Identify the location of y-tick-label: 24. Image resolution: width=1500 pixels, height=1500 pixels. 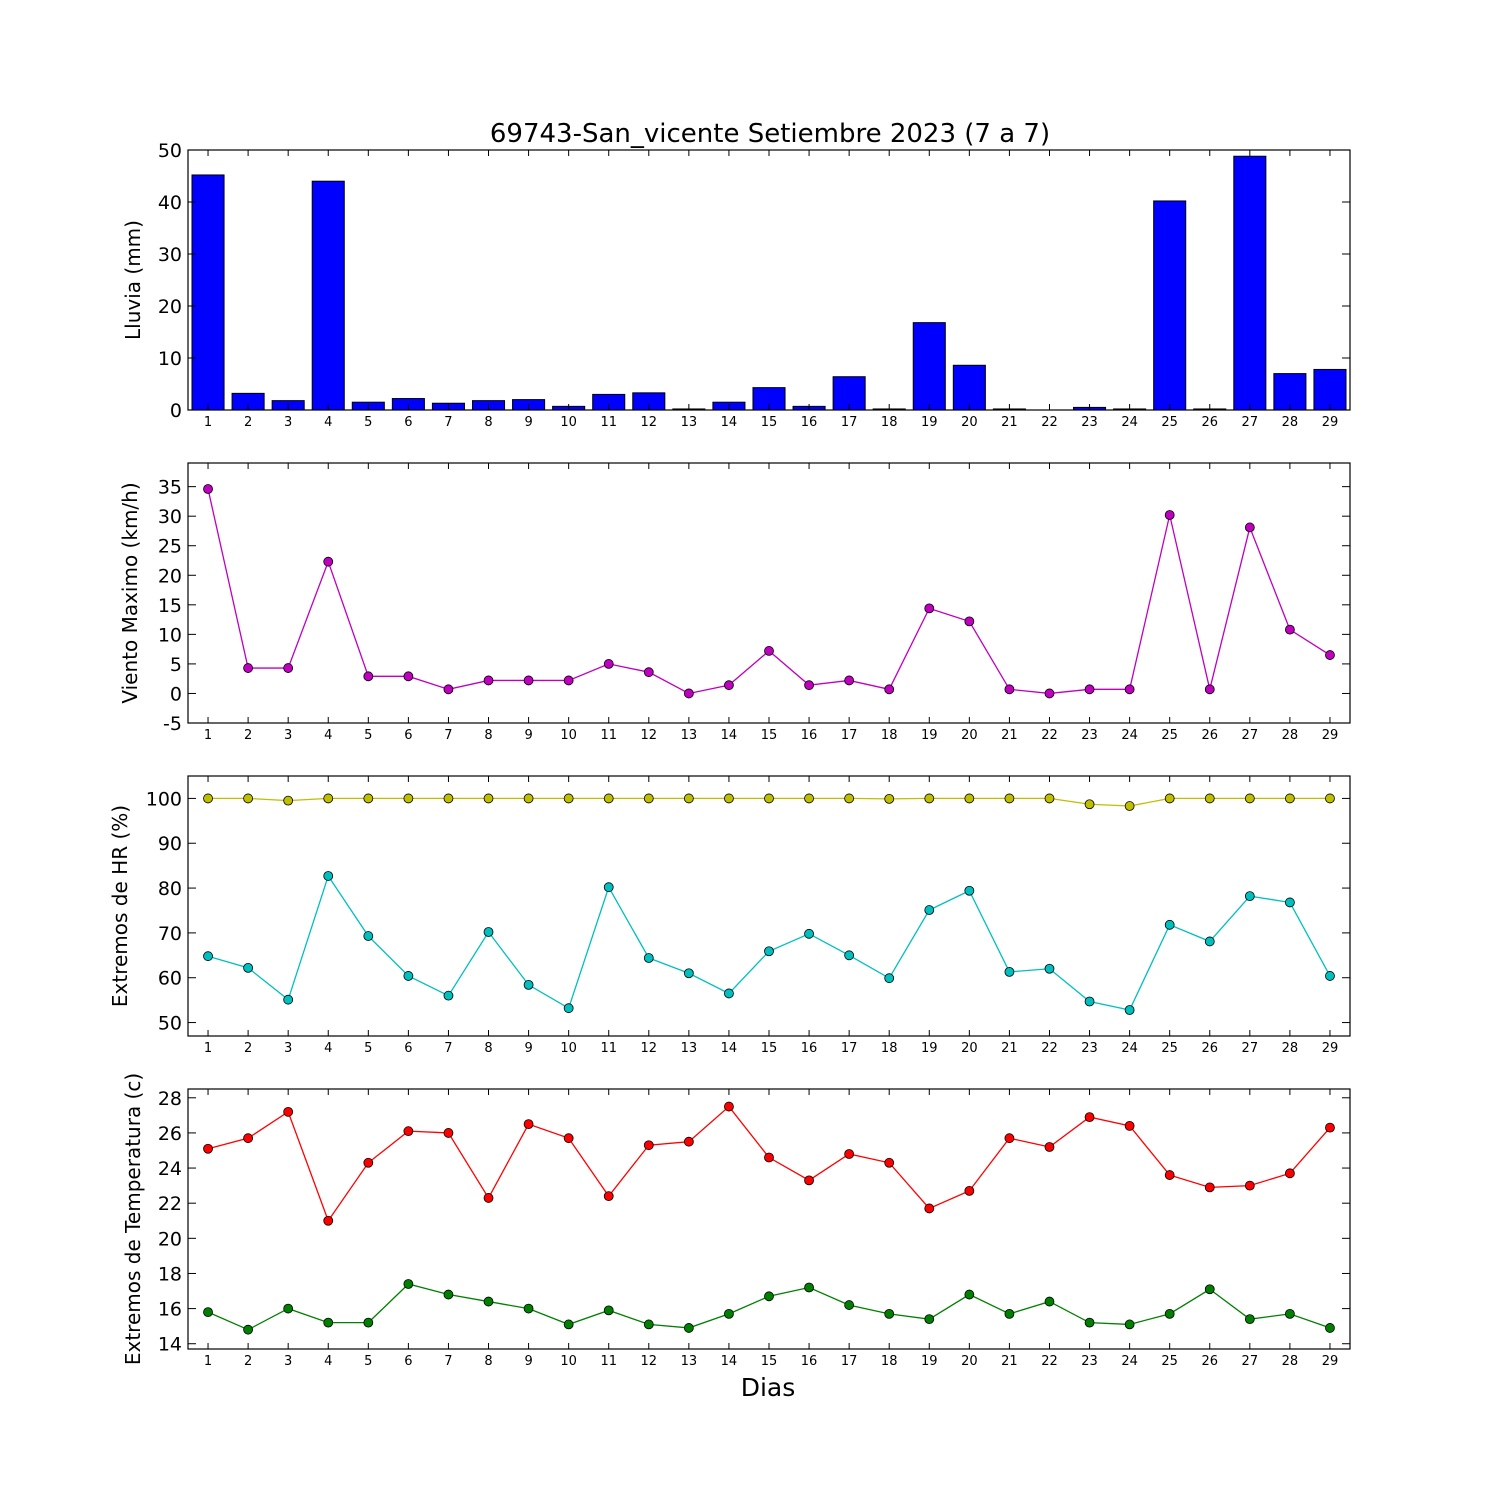
(170, 1169).